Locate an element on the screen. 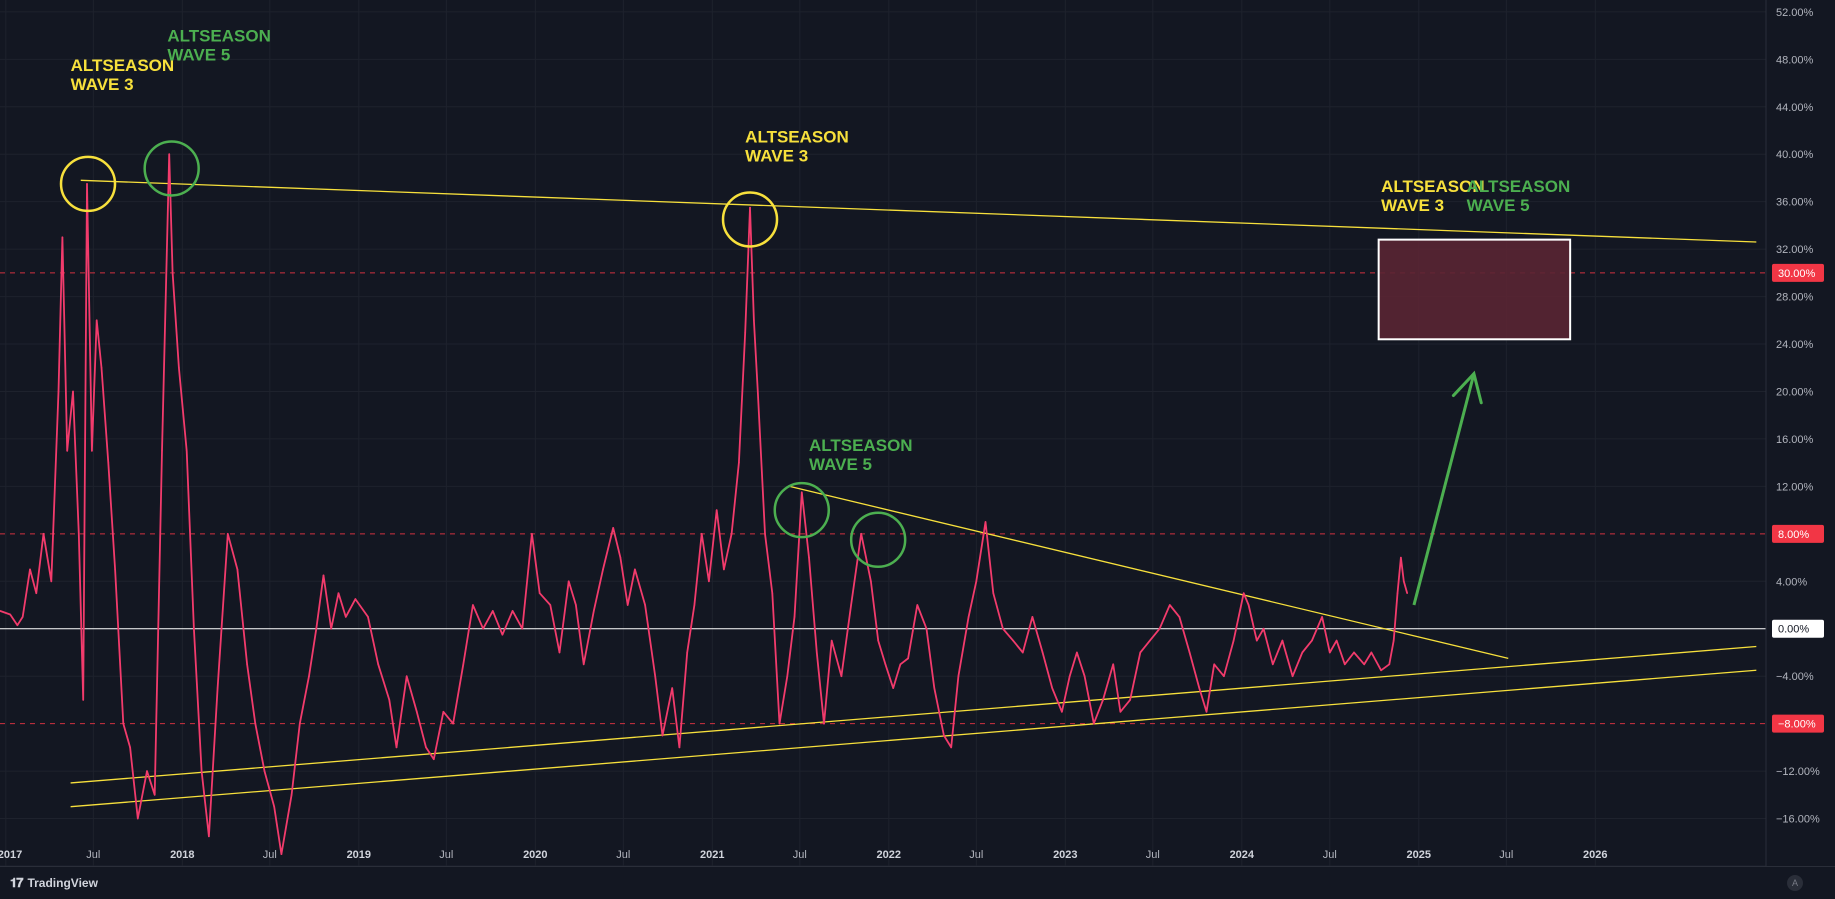 This screenshot has width=1835, height=899. level-badge-label: 30.00% is located at coordinates (1797, 274).